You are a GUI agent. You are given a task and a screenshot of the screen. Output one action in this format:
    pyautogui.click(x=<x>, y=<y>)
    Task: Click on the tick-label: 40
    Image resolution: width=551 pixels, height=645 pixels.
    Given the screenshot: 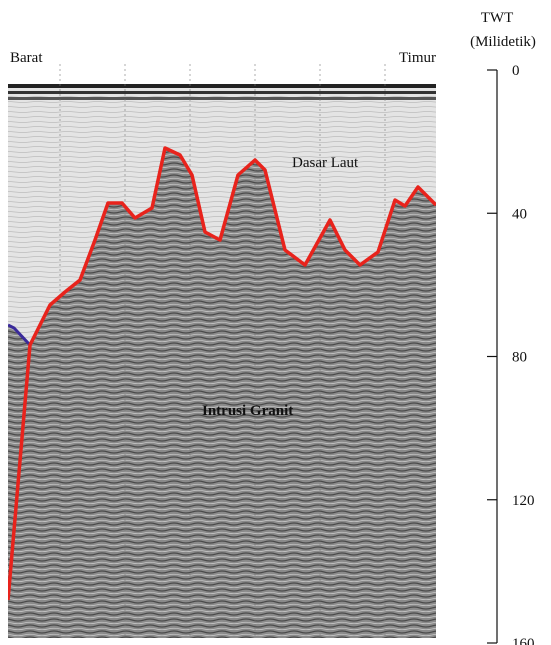 What is the action you would take?
    pyautogui.click(x=519, y=214)
    